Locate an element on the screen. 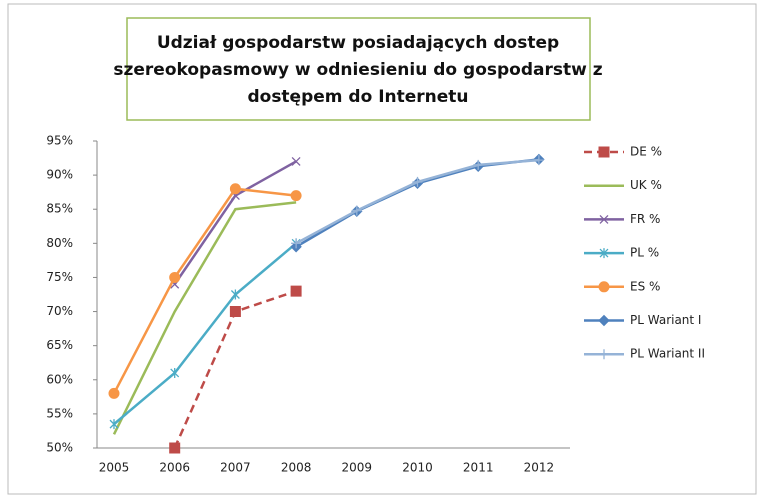  y-tick-label: 65% is located at coordinates (59, 345).